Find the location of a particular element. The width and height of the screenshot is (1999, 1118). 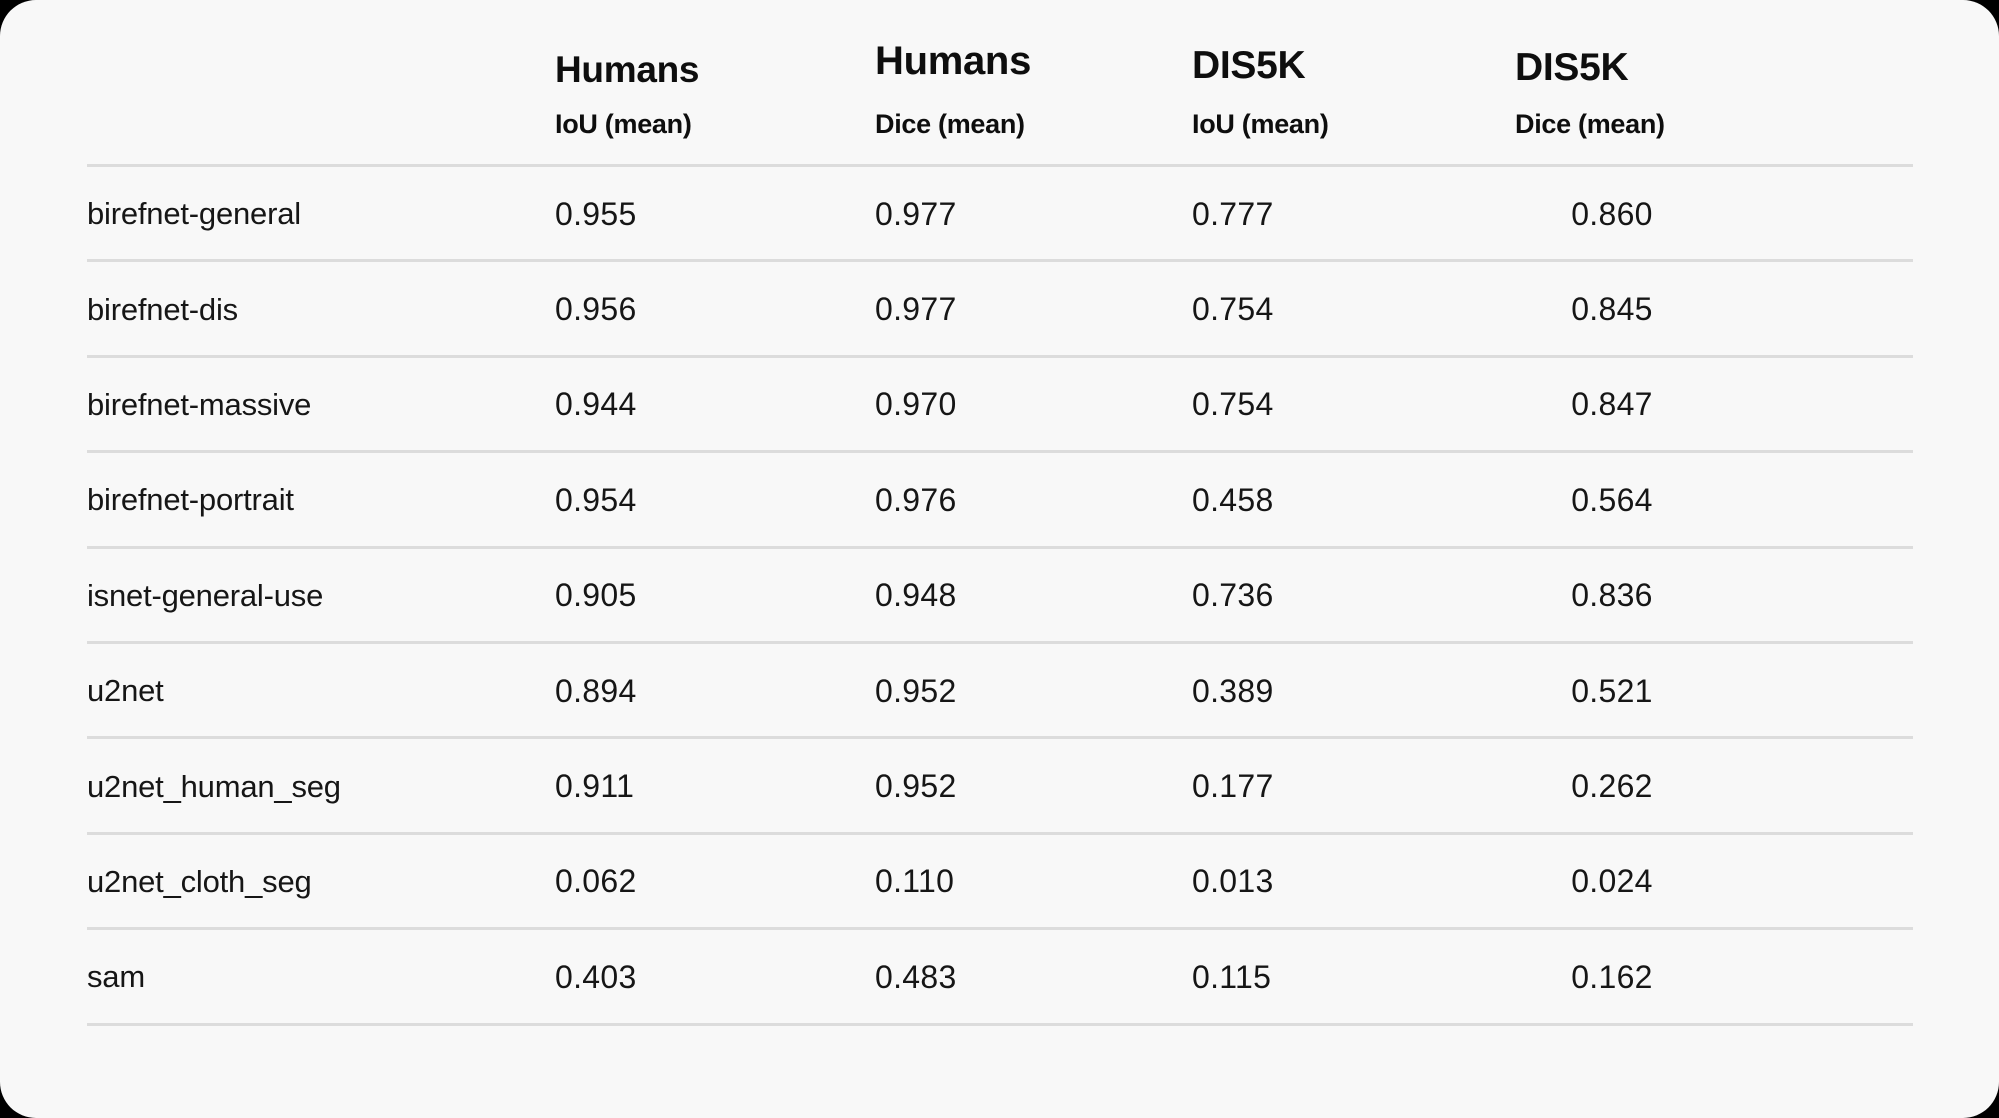

row-label: birefnet-portrait is located at coordinates (190, 500).